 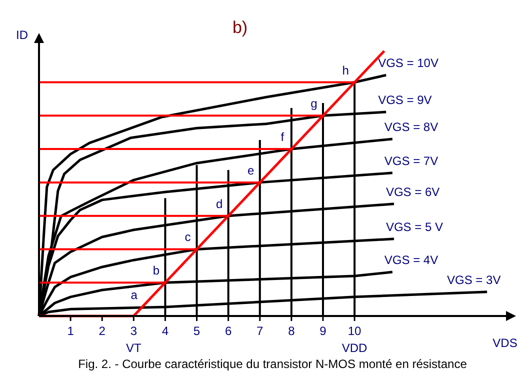 I want to click on caption: Fig. 2. - Courbe caractéristique du transistor N-MOS monté en résistance, so click(x=273, y=364).